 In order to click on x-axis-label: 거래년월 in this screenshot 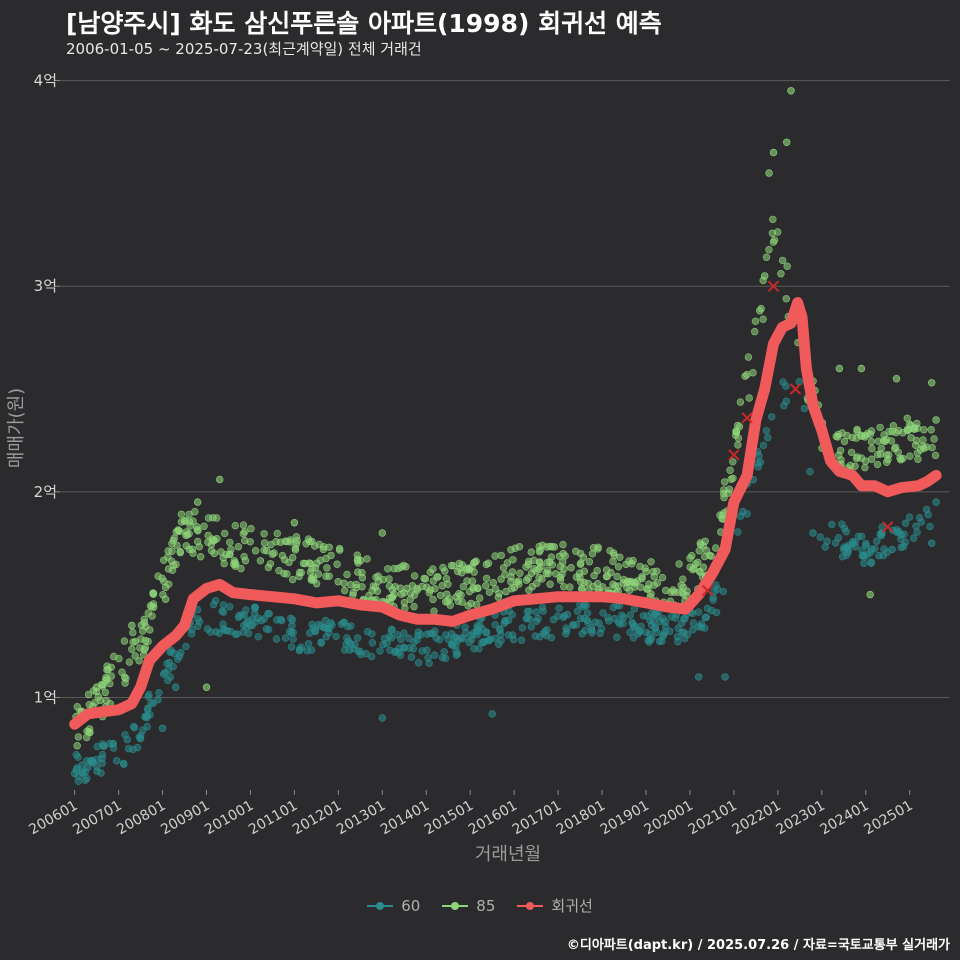, I will do `click(508, 854)`.